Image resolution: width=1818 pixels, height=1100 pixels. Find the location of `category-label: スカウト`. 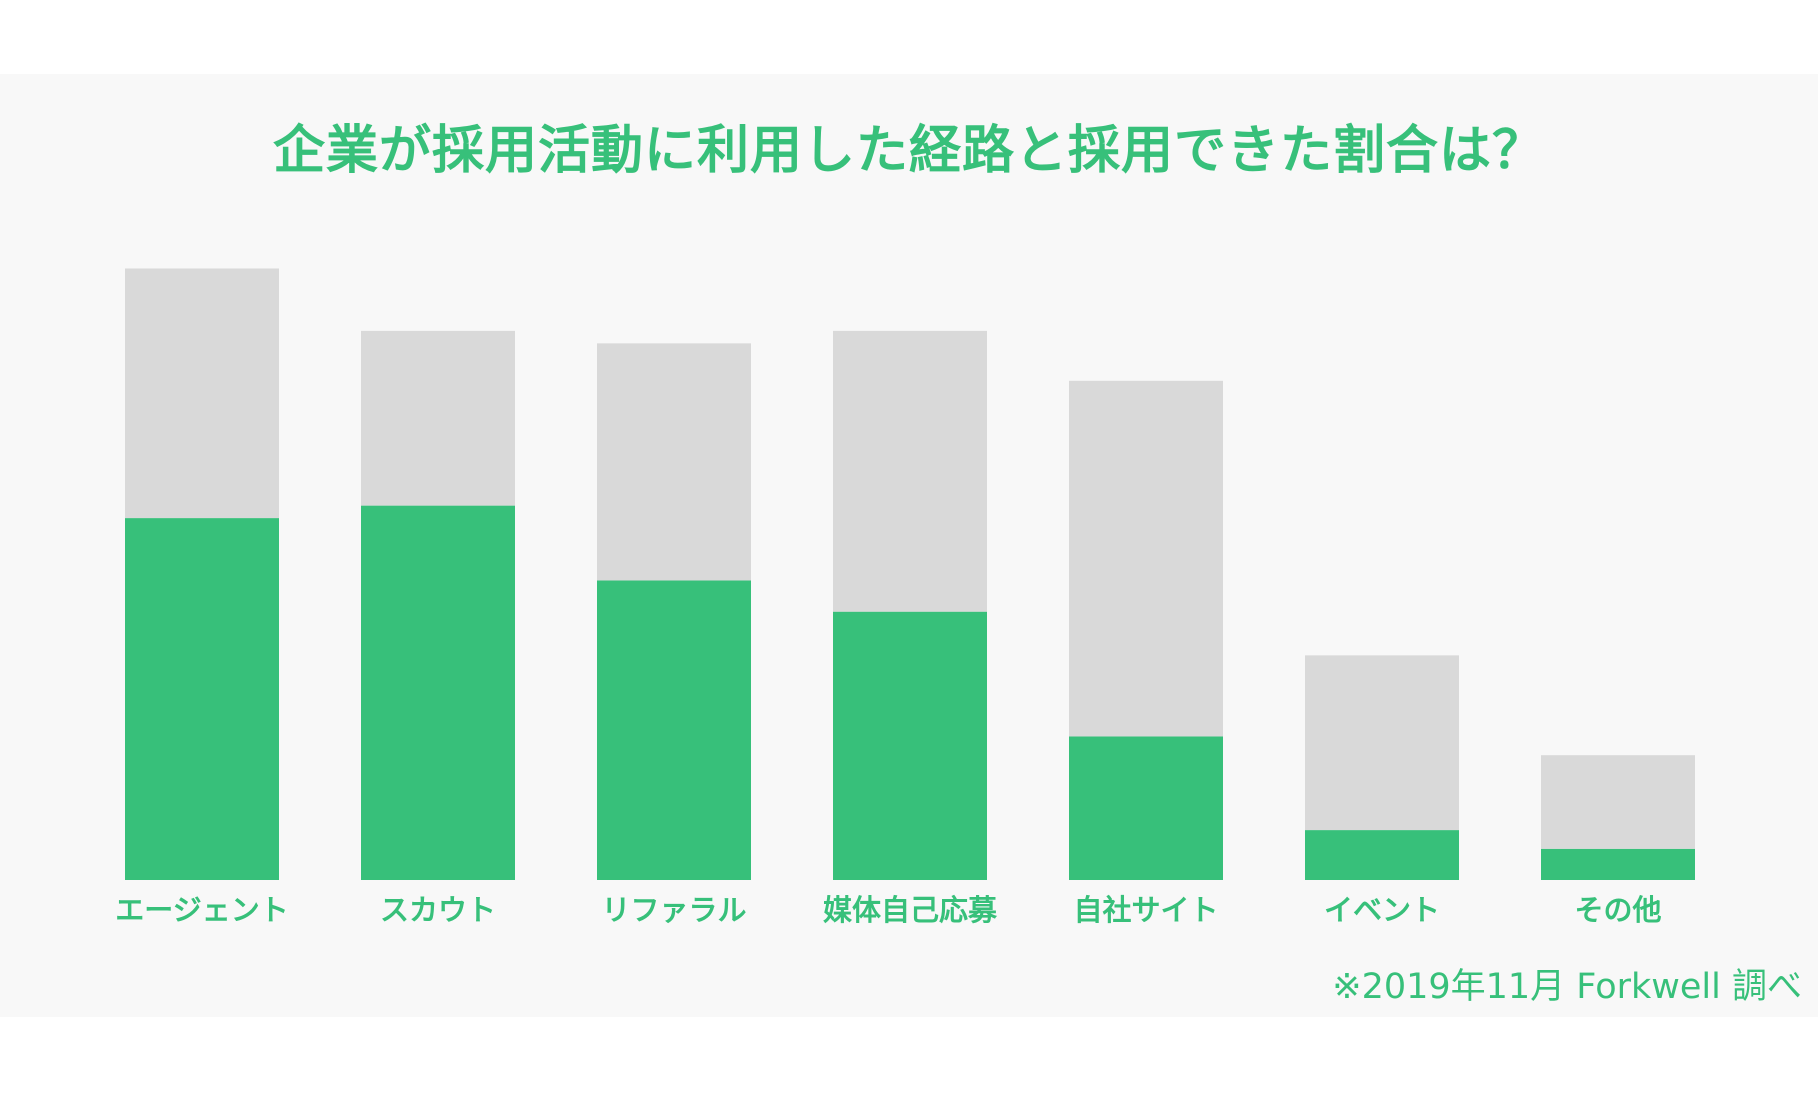

category-label: スカウト is located at coordinates (438, 910).